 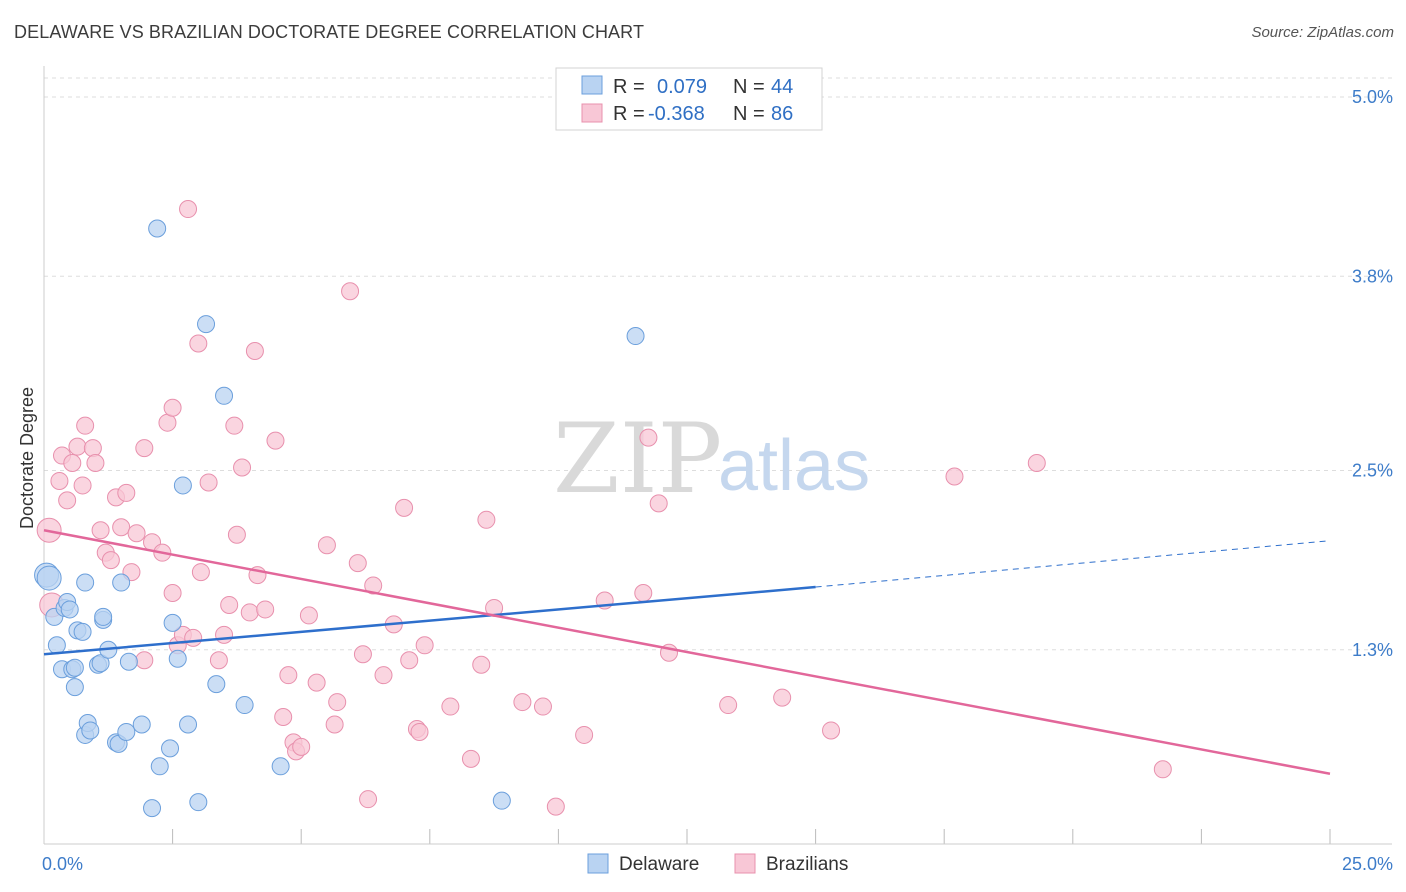 I want to click on x-axis-ticks, so click(x=687, y=836).